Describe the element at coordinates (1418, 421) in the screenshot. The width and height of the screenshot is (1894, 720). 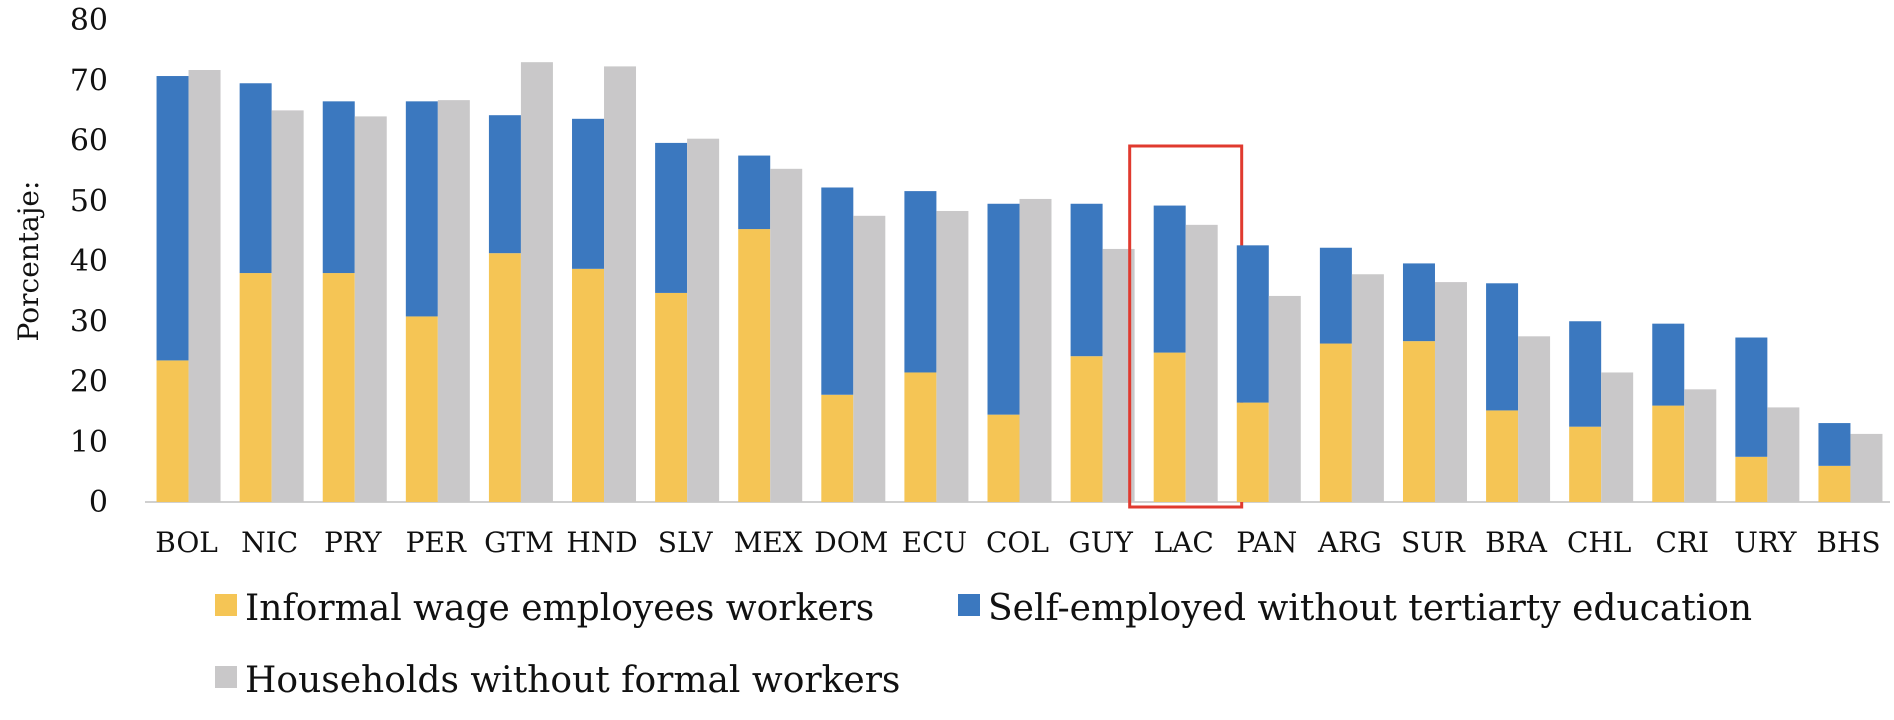
I see `bar-informal-wage-sur` at that location.